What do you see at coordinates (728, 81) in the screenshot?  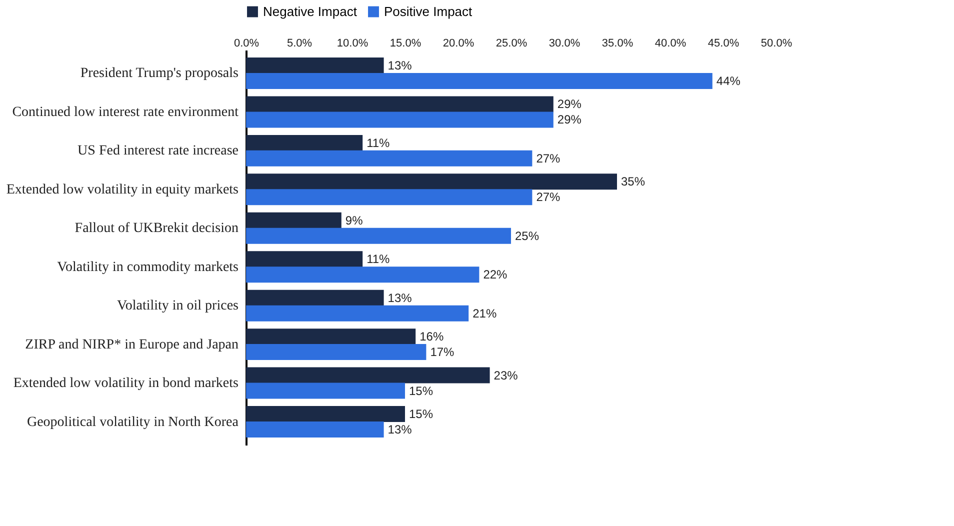 I see `data-label: 44%` at bounding box center [728, 81].